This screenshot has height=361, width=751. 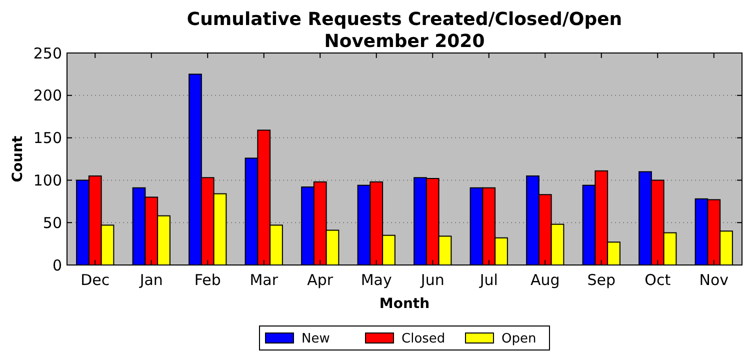 I want to click on x-tick-label: Sep, so click(x=601, y=280).